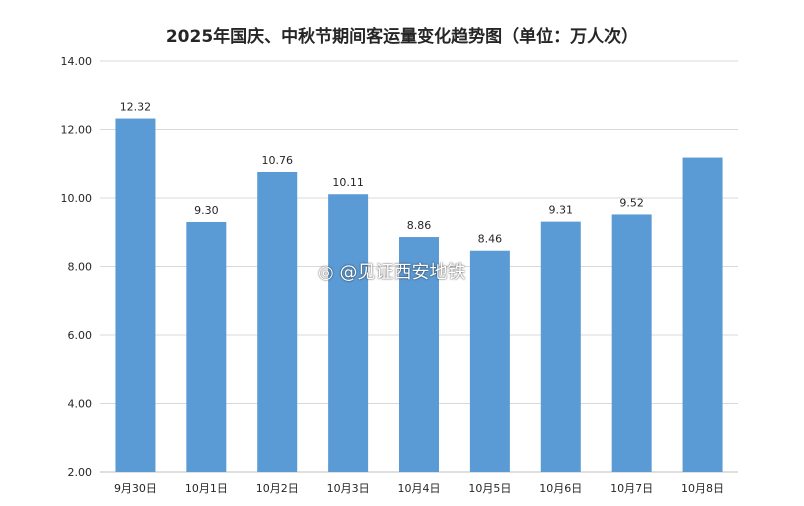 The image size is (804, 506). I want to click on data-label: 10.76, so click(277, 160).